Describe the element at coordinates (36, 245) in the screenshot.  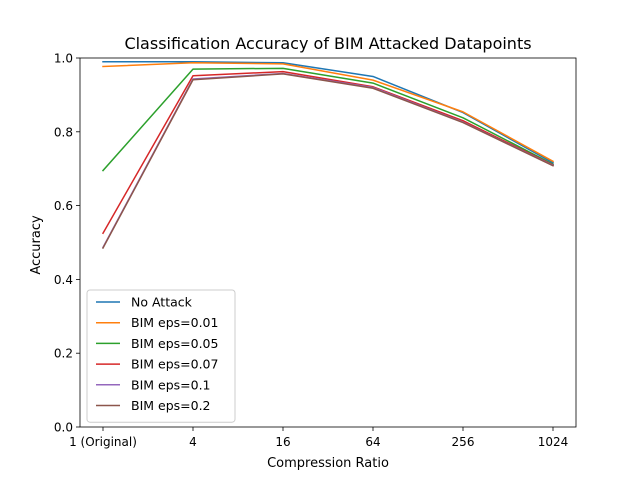
I see `y-axis-label: Accuracy` at that location.